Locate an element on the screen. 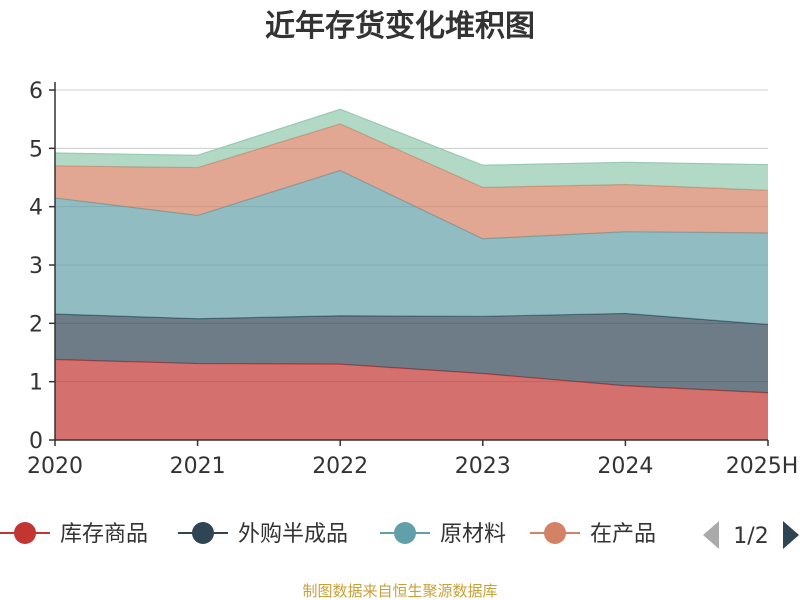  legend-next-icon is located at coordinates (791, 535).